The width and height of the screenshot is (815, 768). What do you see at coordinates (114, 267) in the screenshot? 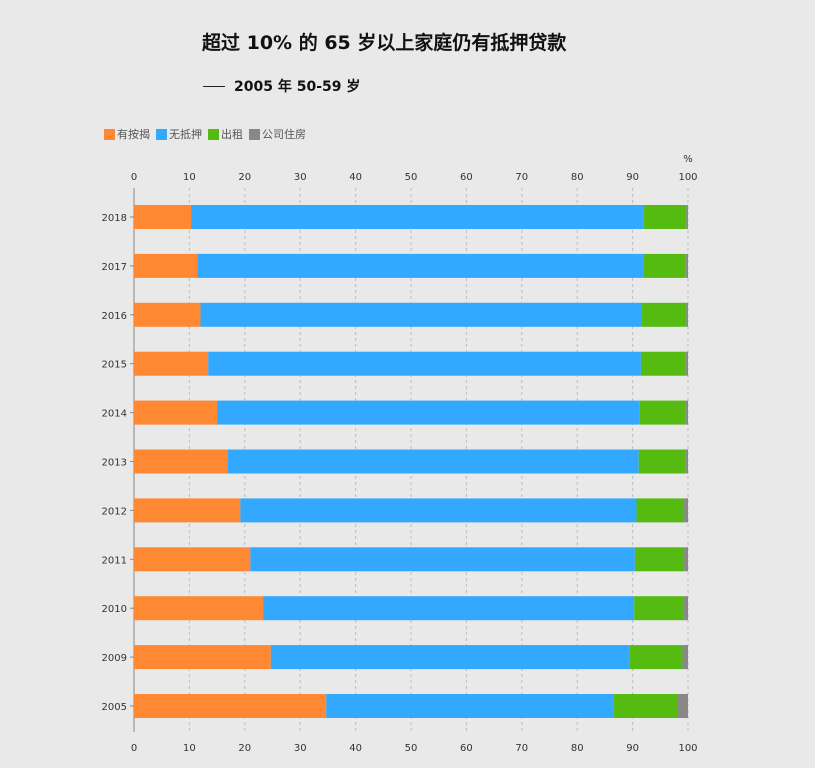
I see `category-label-1: 2017` at bounding box center [114, 267].